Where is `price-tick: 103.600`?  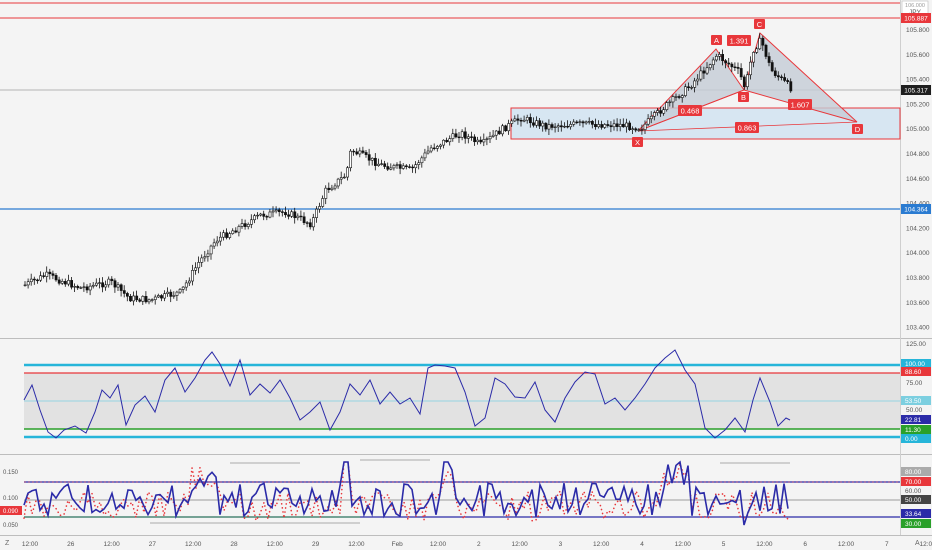
price-tick: 103.600 is located at coordinates (918, 303).